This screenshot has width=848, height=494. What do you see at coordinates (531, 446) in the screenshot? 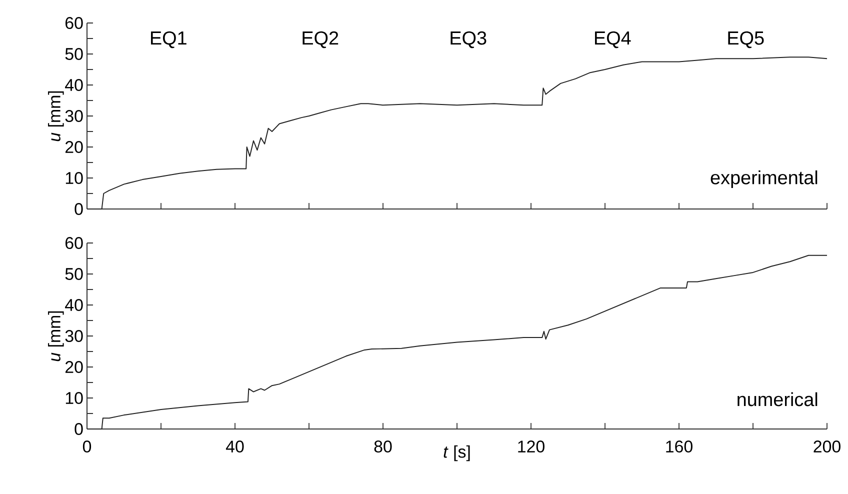
I see `x-tick-label: 120` at bounding box center [531, 446].